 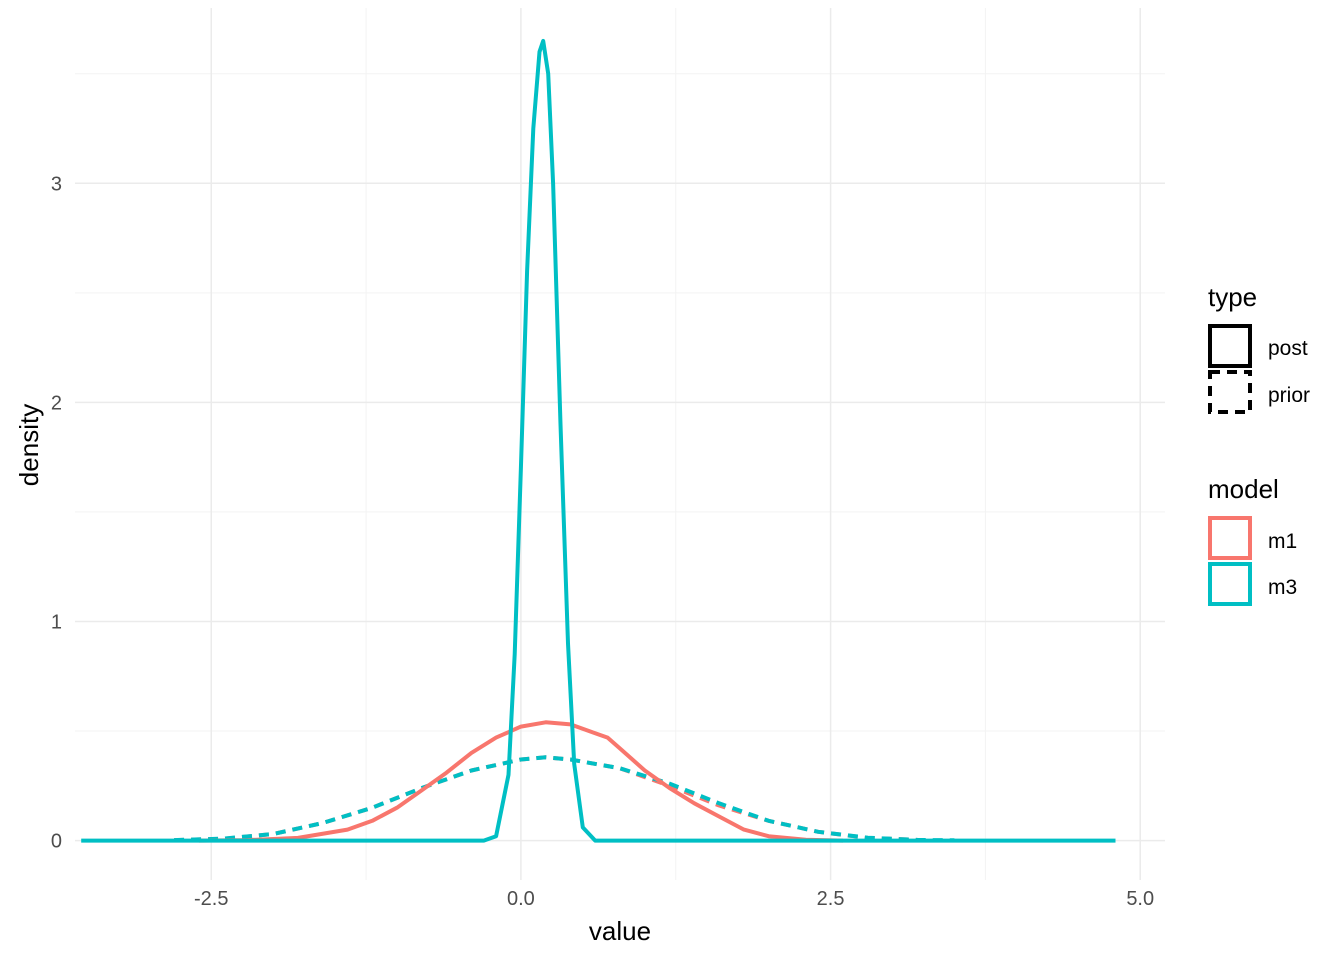 What do you see at coordinates (564, 799) in the screenshot?
I see `series-line-m3-prior` at bounding box center [564, 799].